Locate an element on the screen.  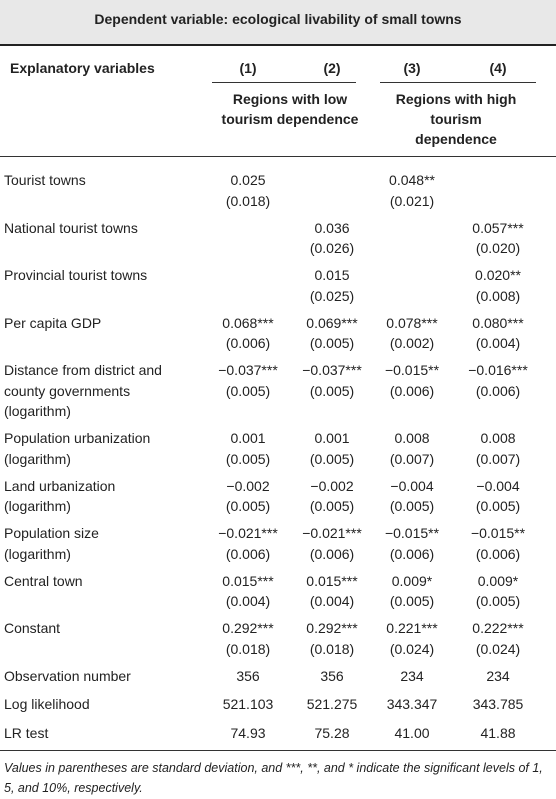
row-label: Tourist towns is located at coordinates (45, 180).